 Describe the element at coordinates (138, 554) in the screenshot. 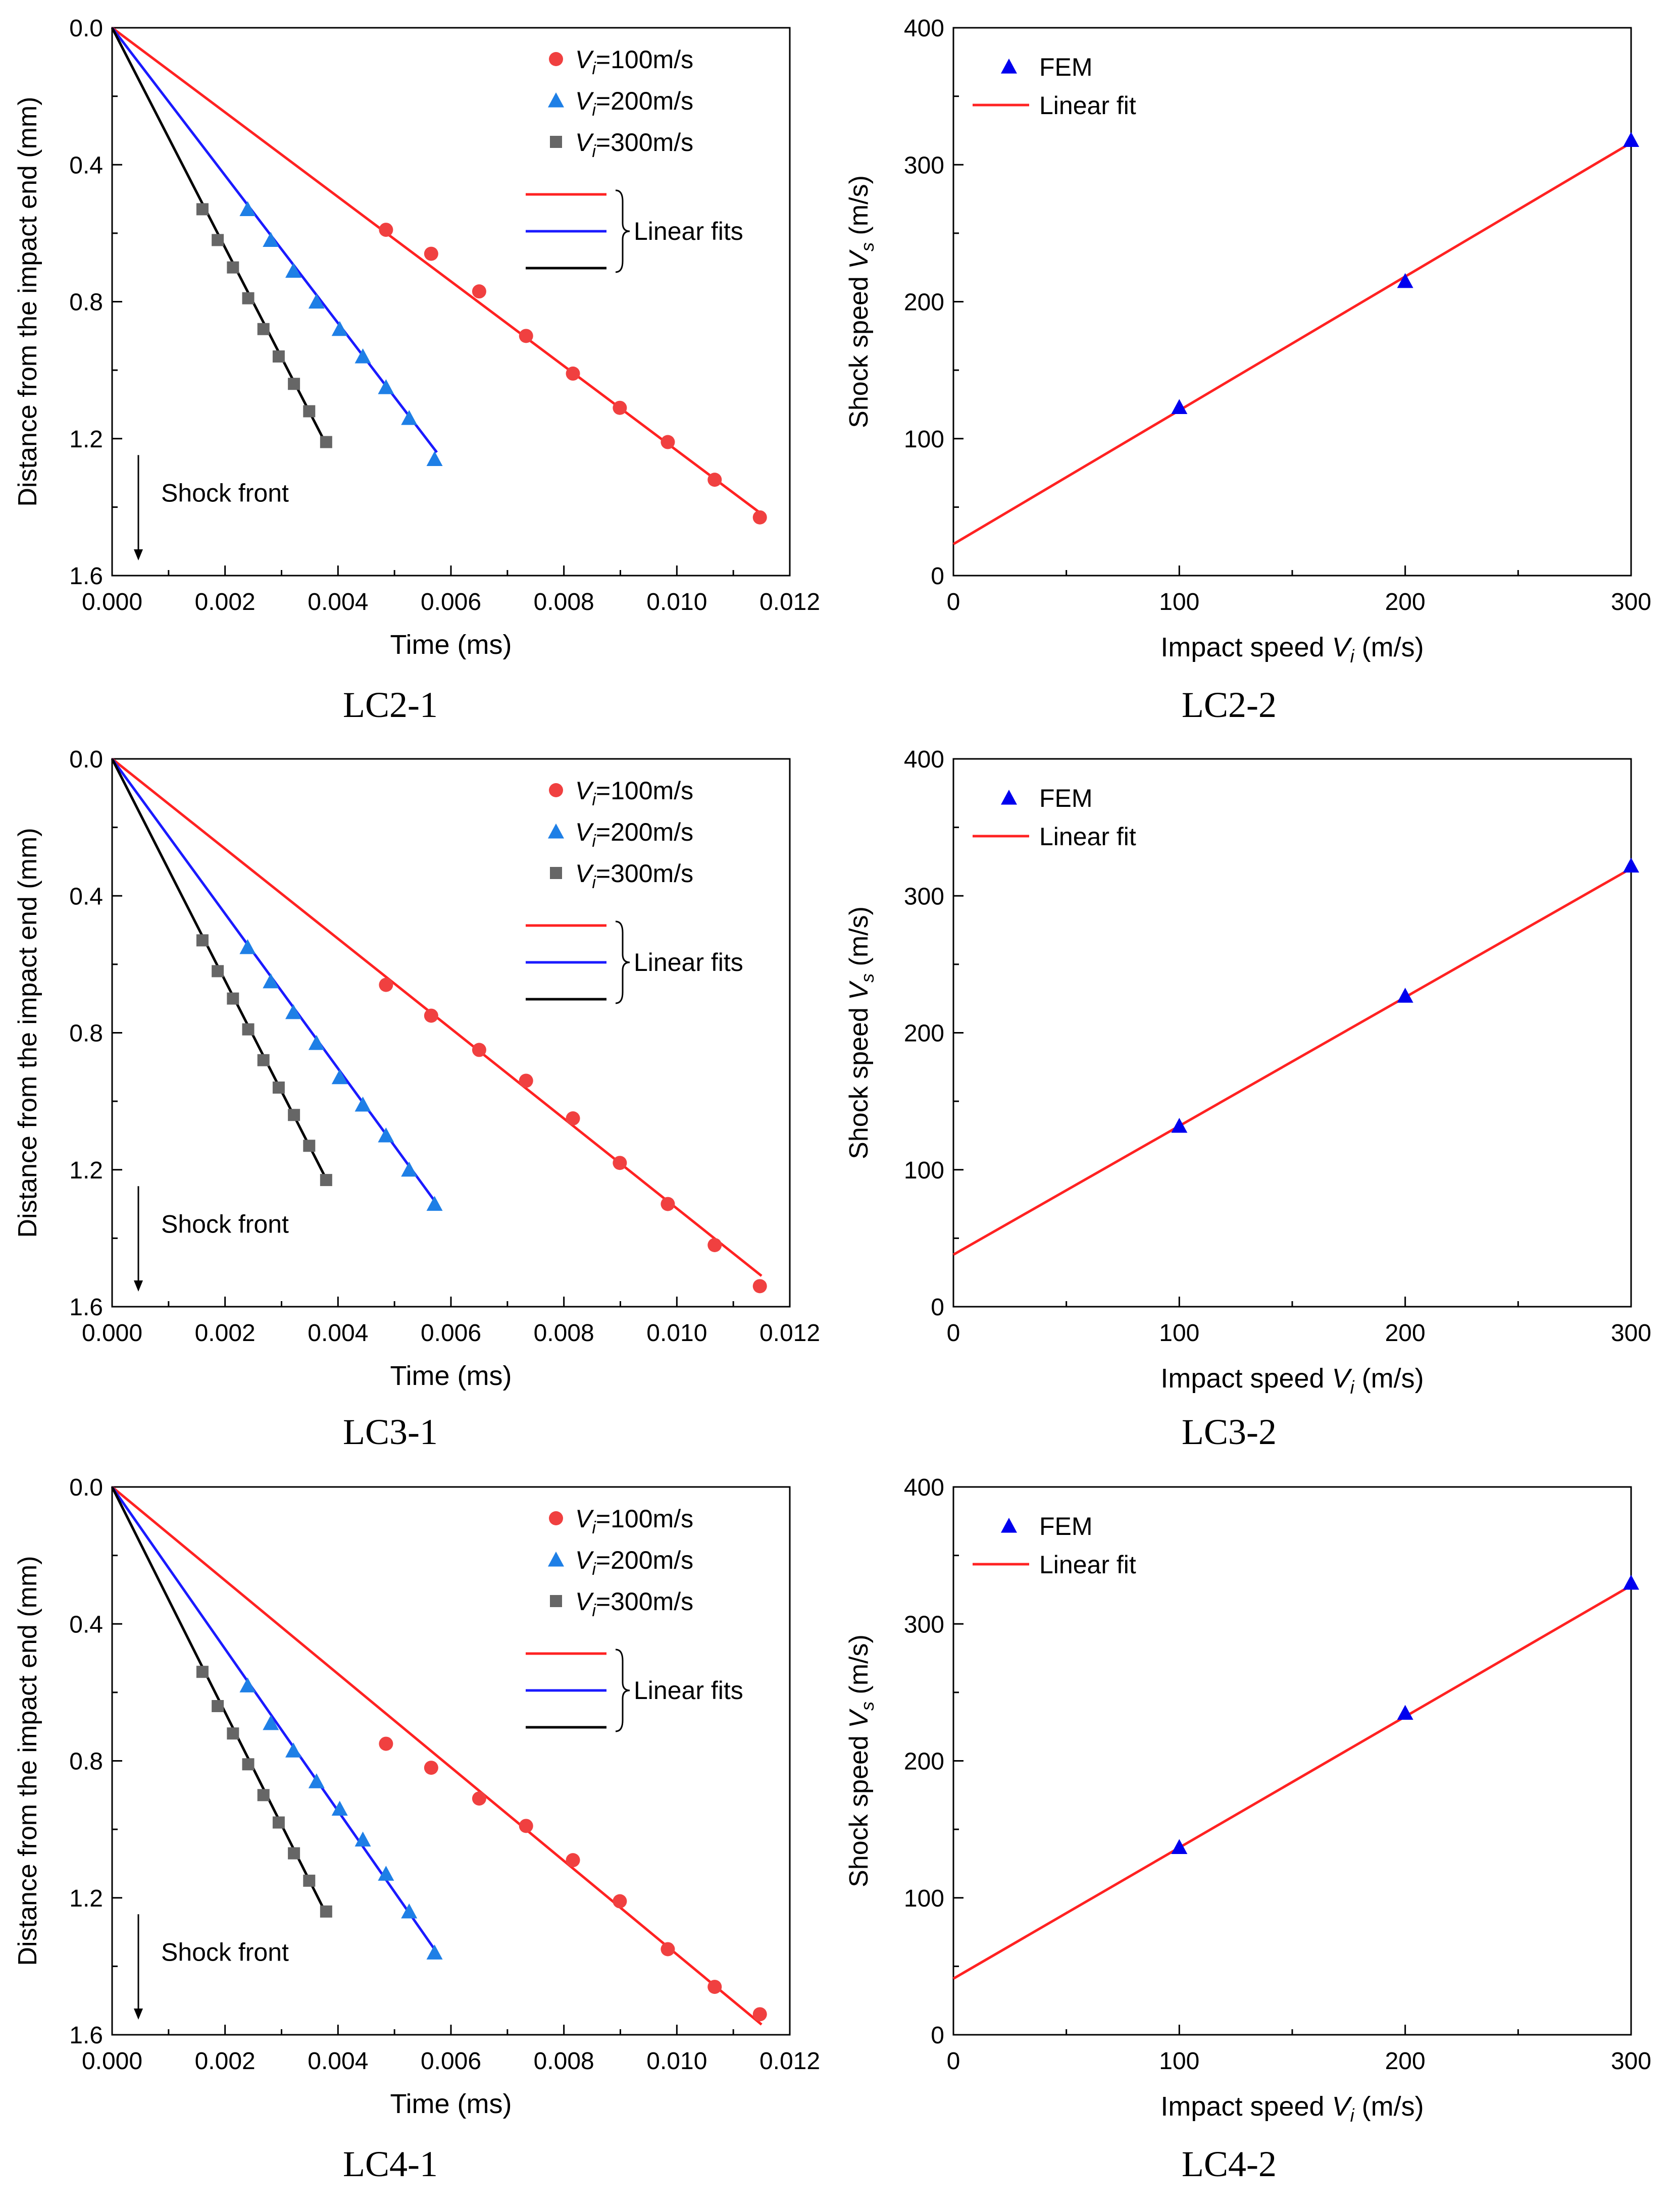

I see `arrow-head-icon` at that location.